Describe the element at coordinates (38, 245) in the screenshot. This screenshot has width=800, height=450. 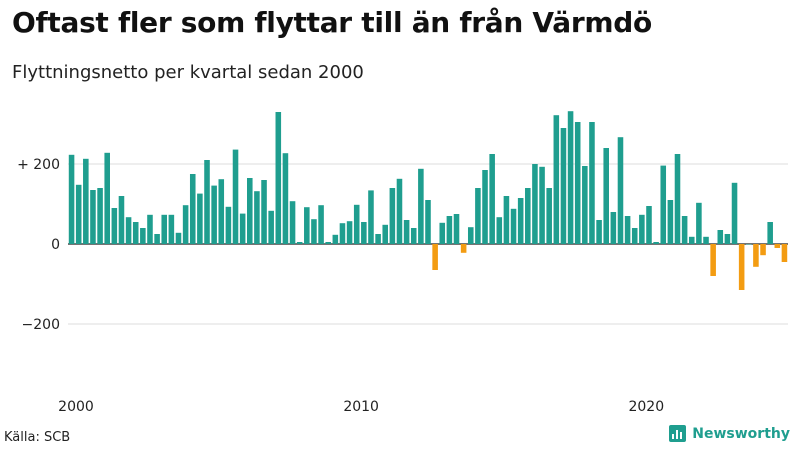
I see `y-axis-ticks: + 200 0 −200` at that location.